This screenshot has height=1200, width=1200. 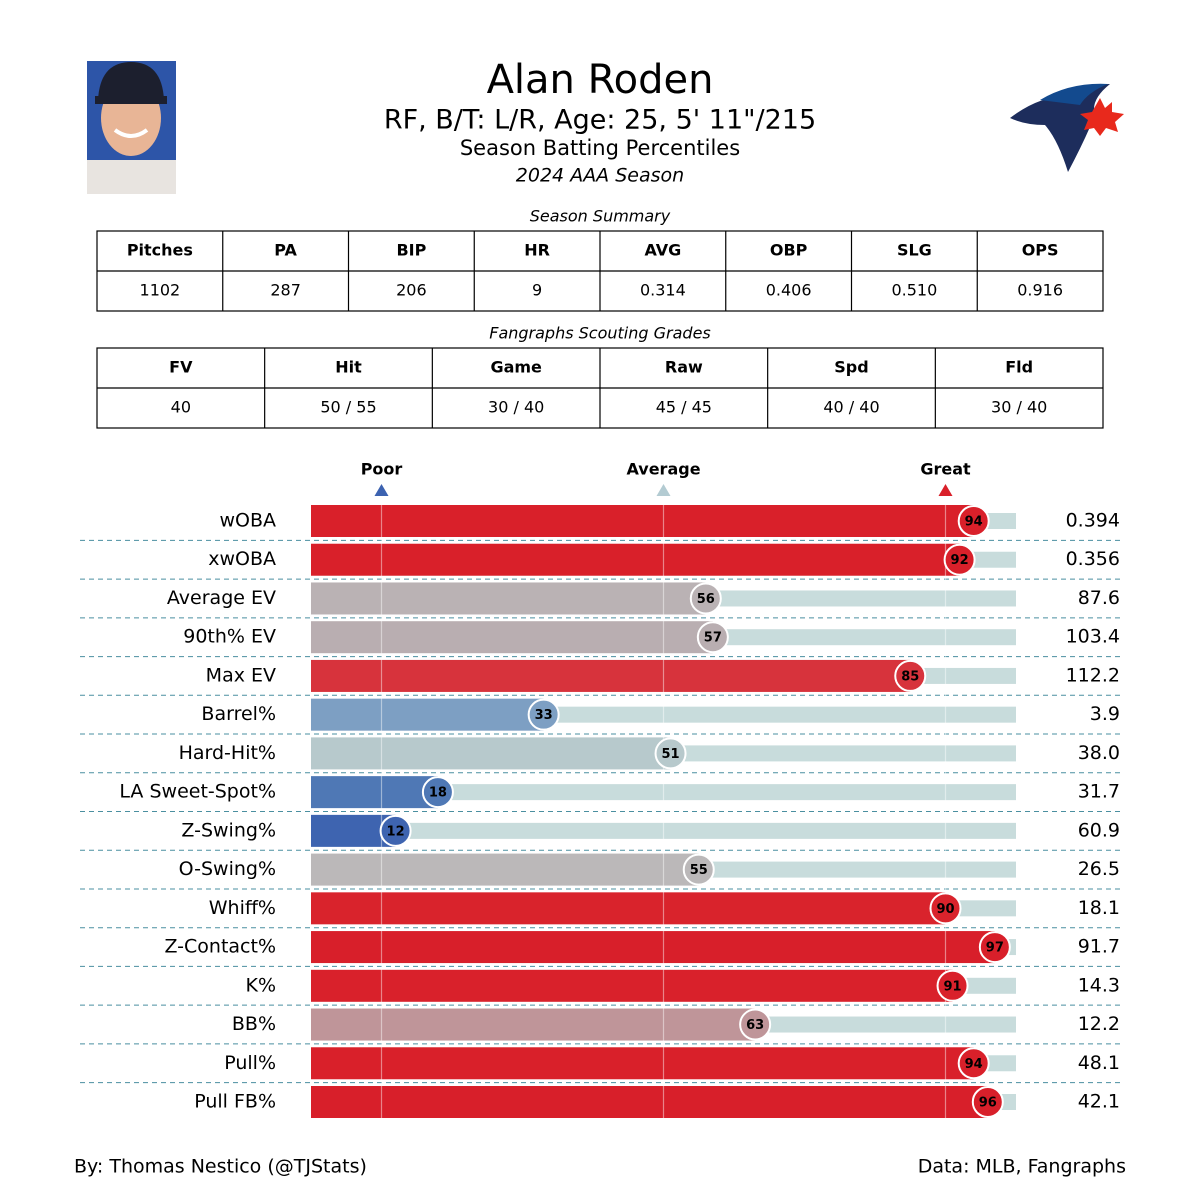 I want to click on category-label: Pull FB%, so click(x=235, y=1102).